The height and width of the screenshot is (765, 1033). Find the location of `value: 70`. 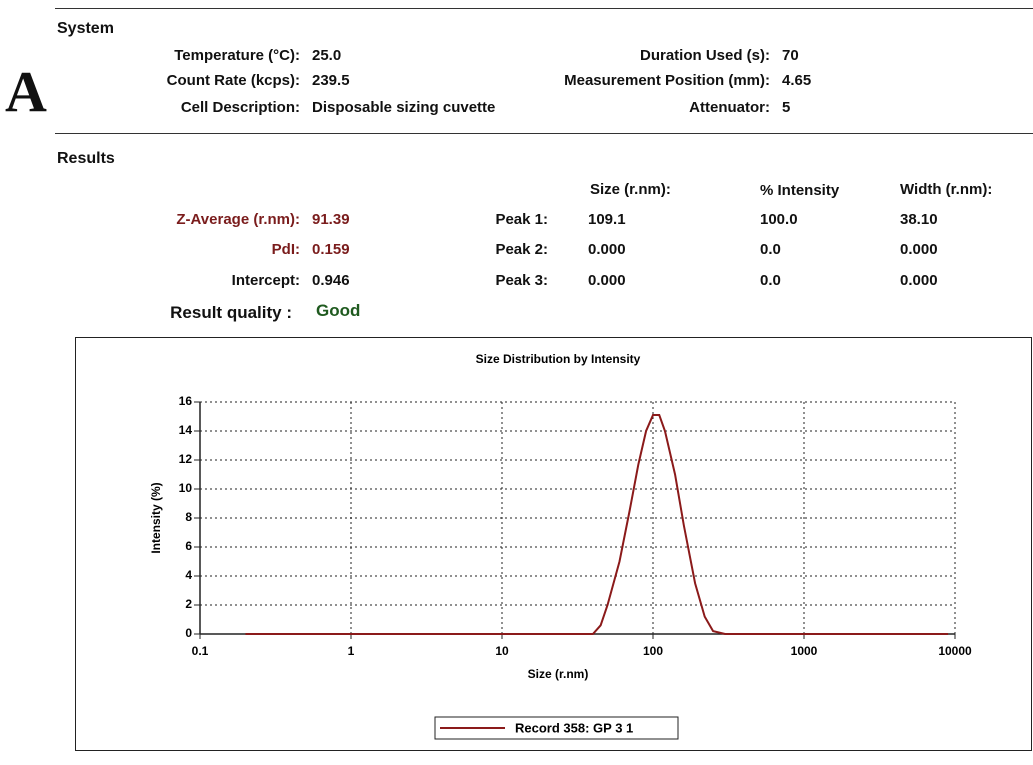

value: 70 is located at coordinates (790, 55).